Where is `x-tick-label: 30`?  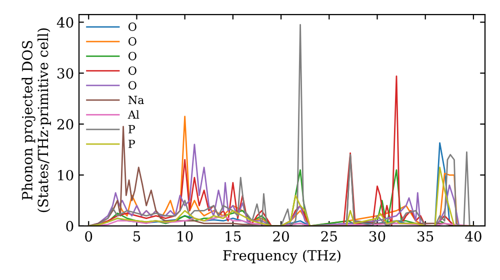 x-tick-label: 30 is located at coordinates (377, 236).